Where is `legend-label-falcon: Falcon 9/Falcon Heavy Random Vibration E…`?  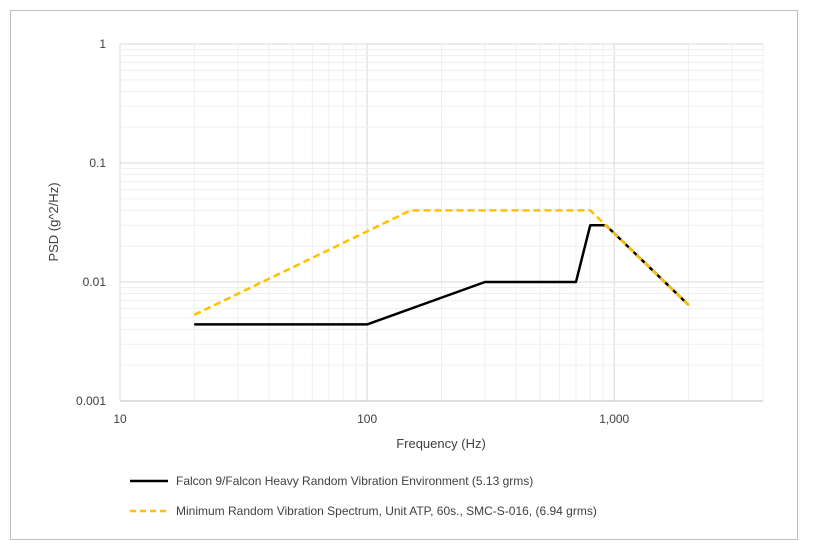 legend-label-falcon: Falcon 9/Falcon Heavy Random Vibration E… is located at coordinates (354, 481).